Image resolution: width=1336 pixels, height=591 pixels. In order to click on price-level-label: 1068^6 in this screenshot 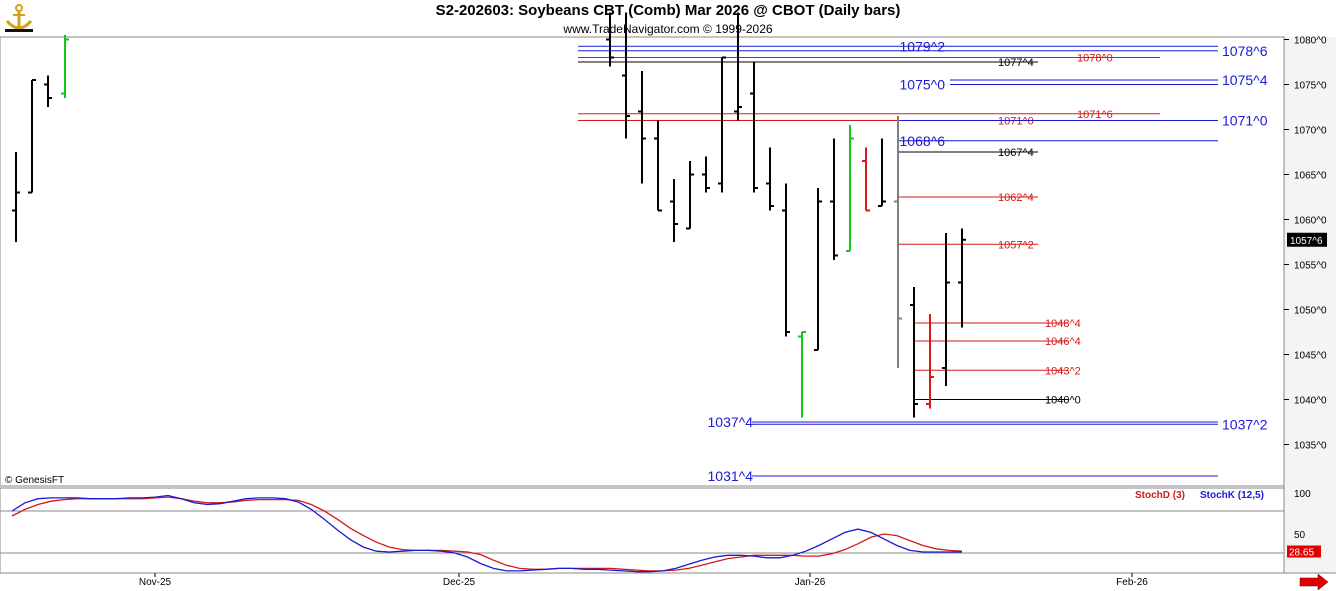, I will do `click(923, 141)`.